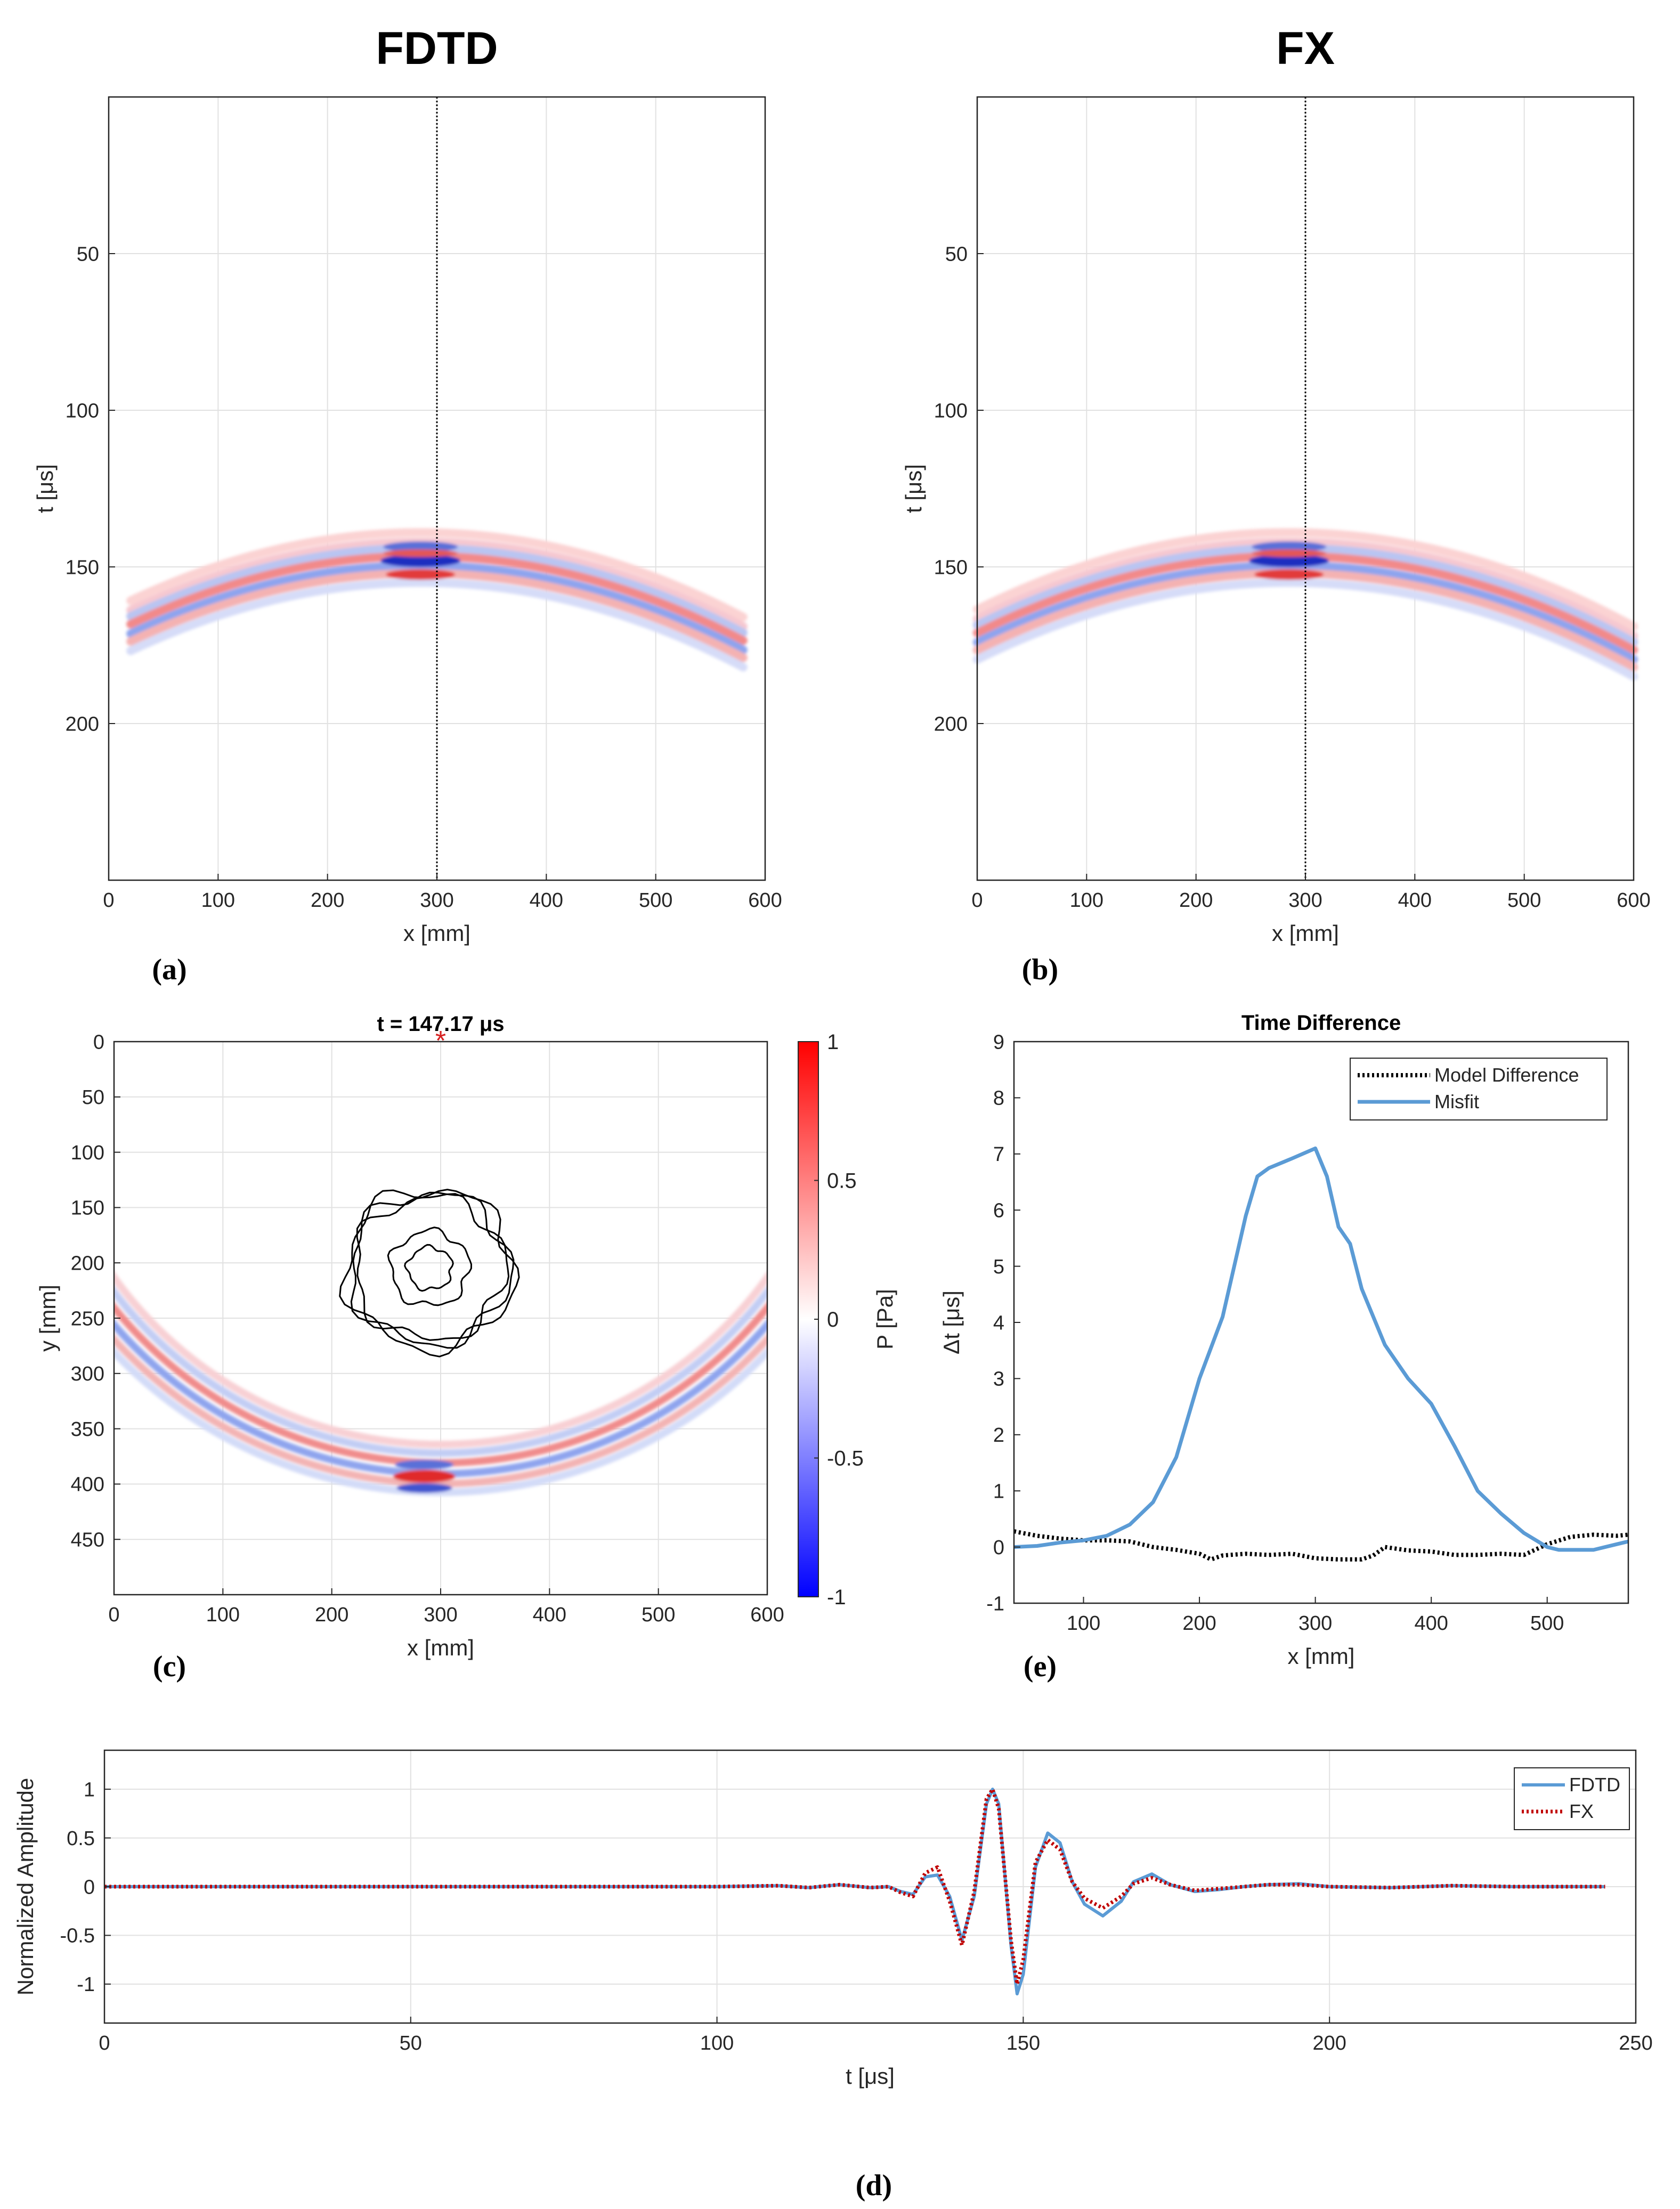  Describe the element at coordinates (998, 1379) in the screenshot. I see `y-tick-label: 3` at that location.